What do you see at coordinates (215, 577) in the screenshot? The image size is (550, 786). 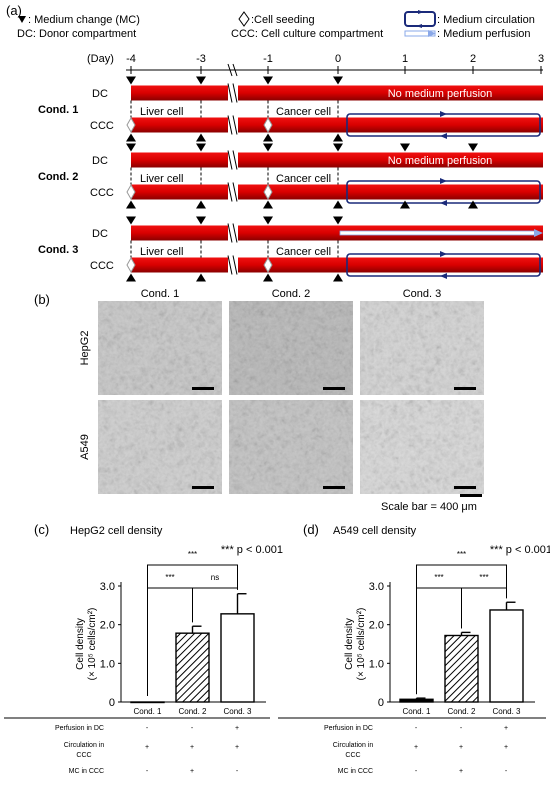 I see `significance-label: ns` at bounding box center [215, 577].